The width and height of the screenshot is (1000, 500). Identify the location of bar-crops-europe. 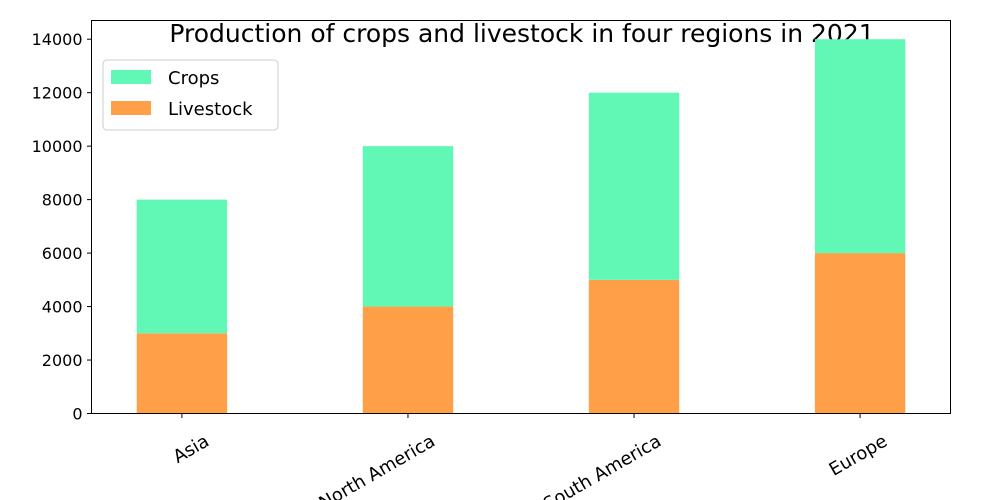
(860, 146).